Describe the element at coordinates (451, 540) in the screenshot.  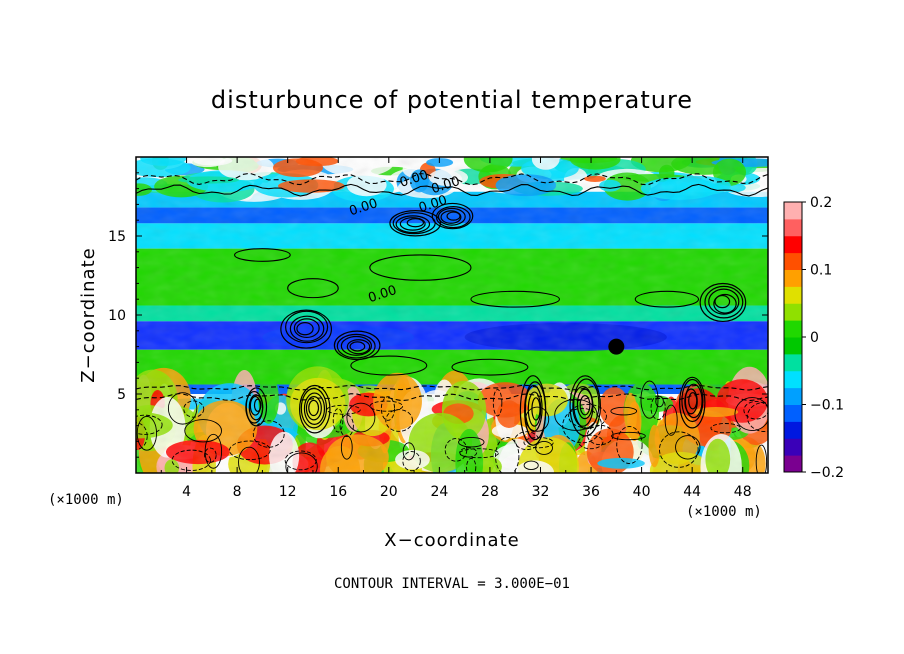
I see `x-axis-title: X−coordinate` at that location.